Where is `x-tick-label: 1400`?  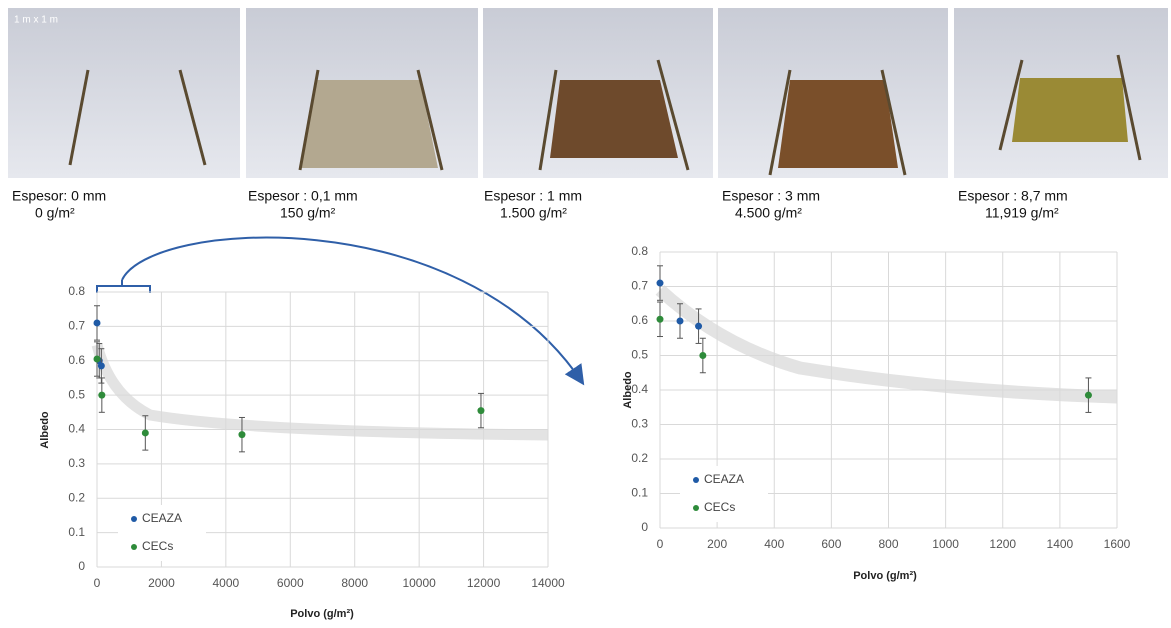
x-tick-label: 1400 is located at coordinates (1060, 544).